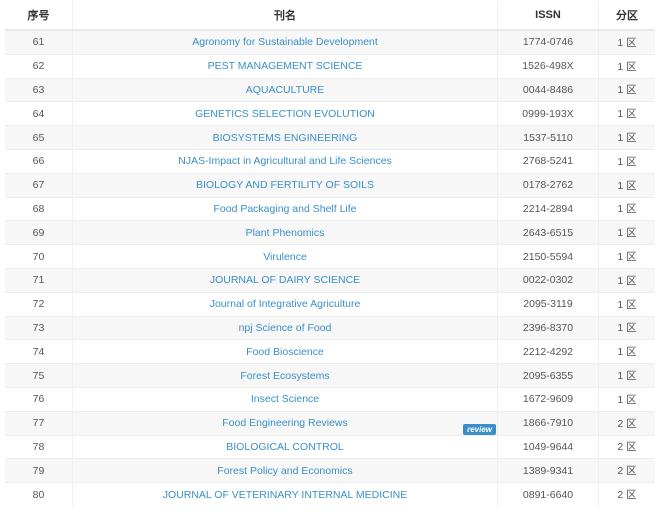 The image size is (660, 512). I want to click on journal-link: Virulence, so click(285, 256).